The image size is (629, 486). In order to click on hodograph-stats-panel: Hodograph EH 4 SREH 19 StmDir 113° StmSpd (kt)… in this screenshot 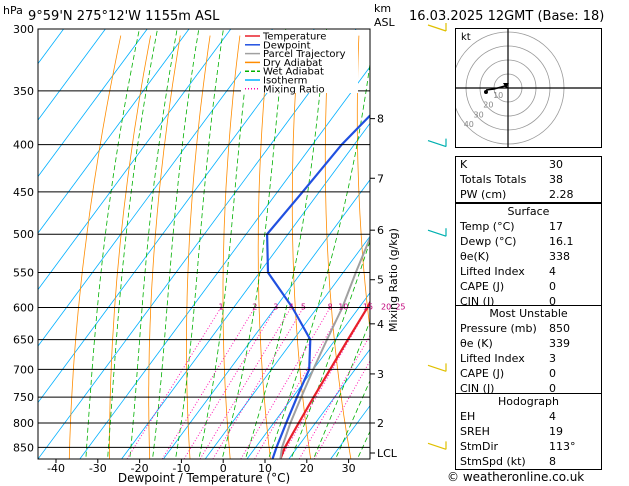, I will do `click(528, 431)`.